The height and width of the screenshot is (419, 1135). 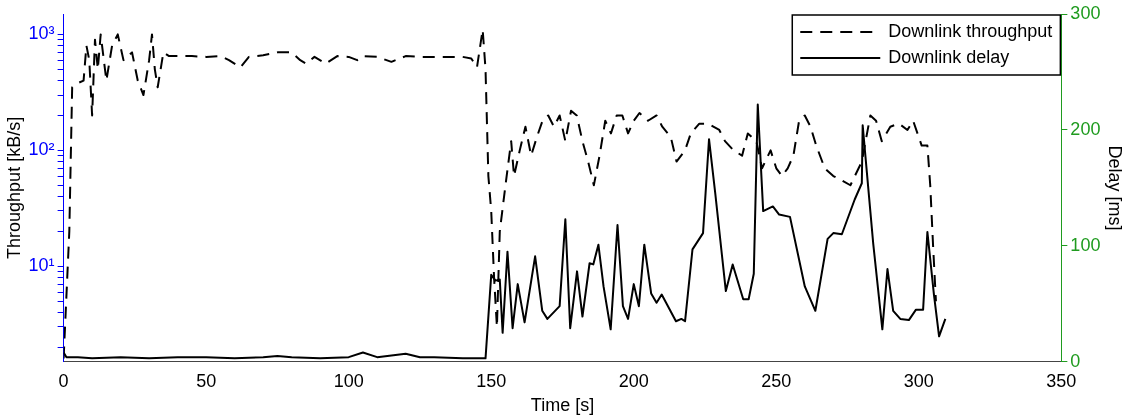 What do you see at coordinates (206, 380) in the screenshot?
I see `x-tick-label: 50` at bounding box center [206, 380].